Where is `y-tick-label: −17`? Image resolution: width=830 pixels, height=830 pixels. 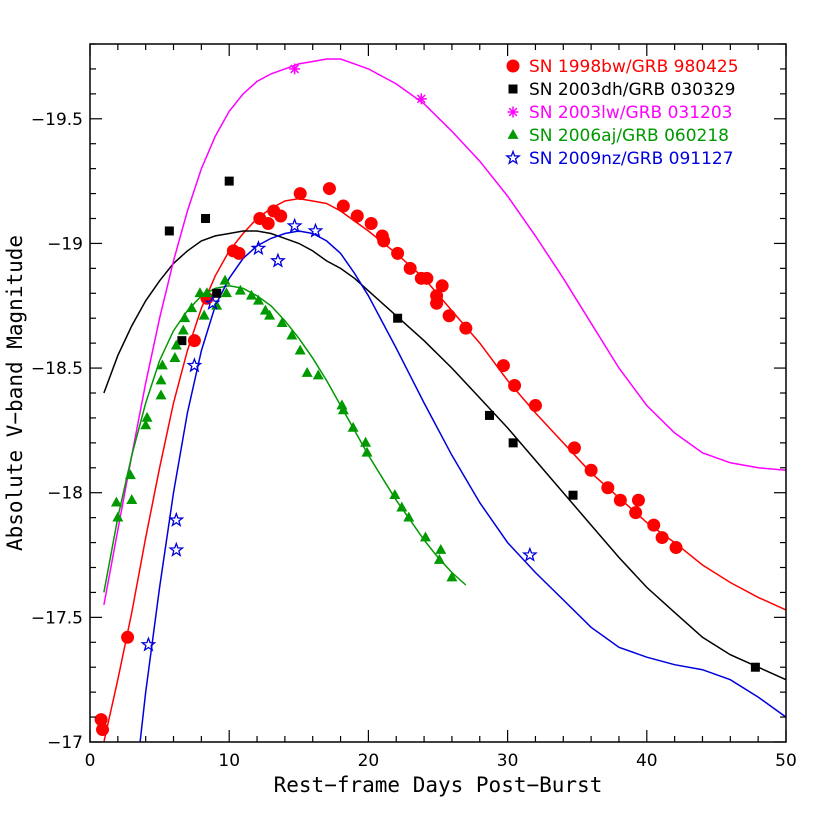 y-tick-label: −17 is located at coordinates (65, 743).